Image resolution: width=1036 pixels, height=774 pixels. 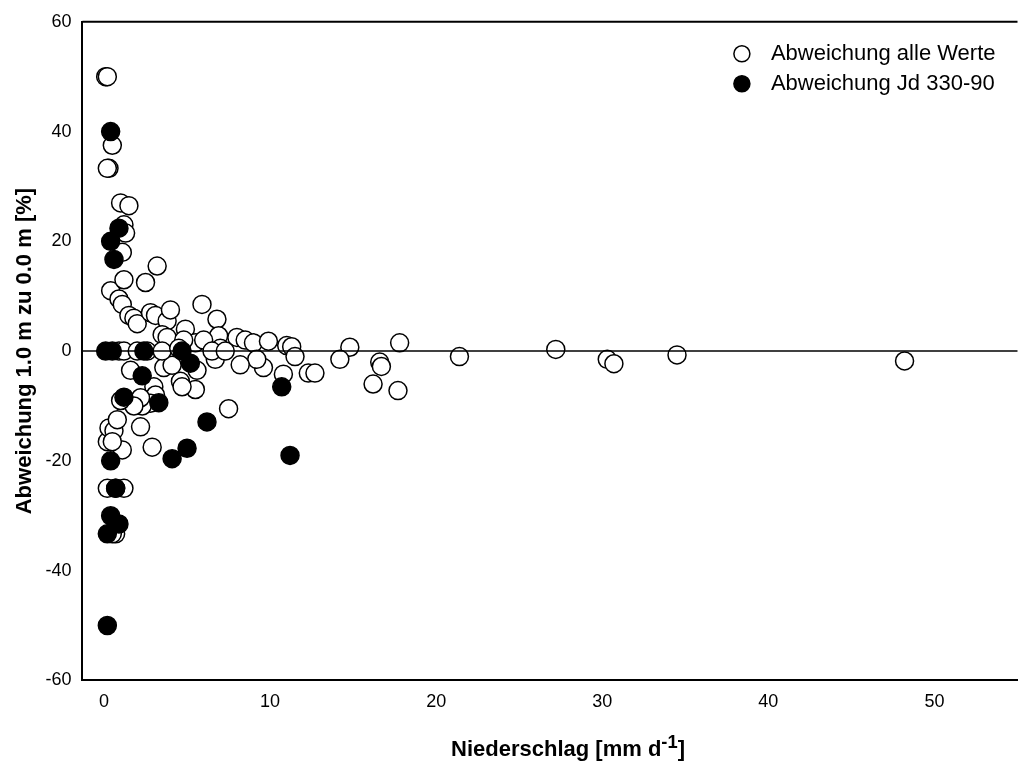 I want to click on y-tick-label: 60, so click(x=61, y=20).